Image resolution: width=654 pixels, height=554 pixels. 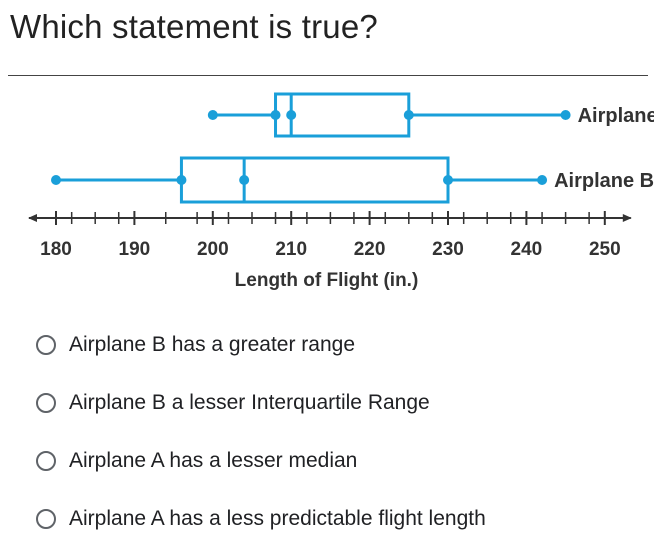 What do you see at coordinates (213, 249) in the screenshot?
I see `tick-label: 200` at bounding box center [213, 249].